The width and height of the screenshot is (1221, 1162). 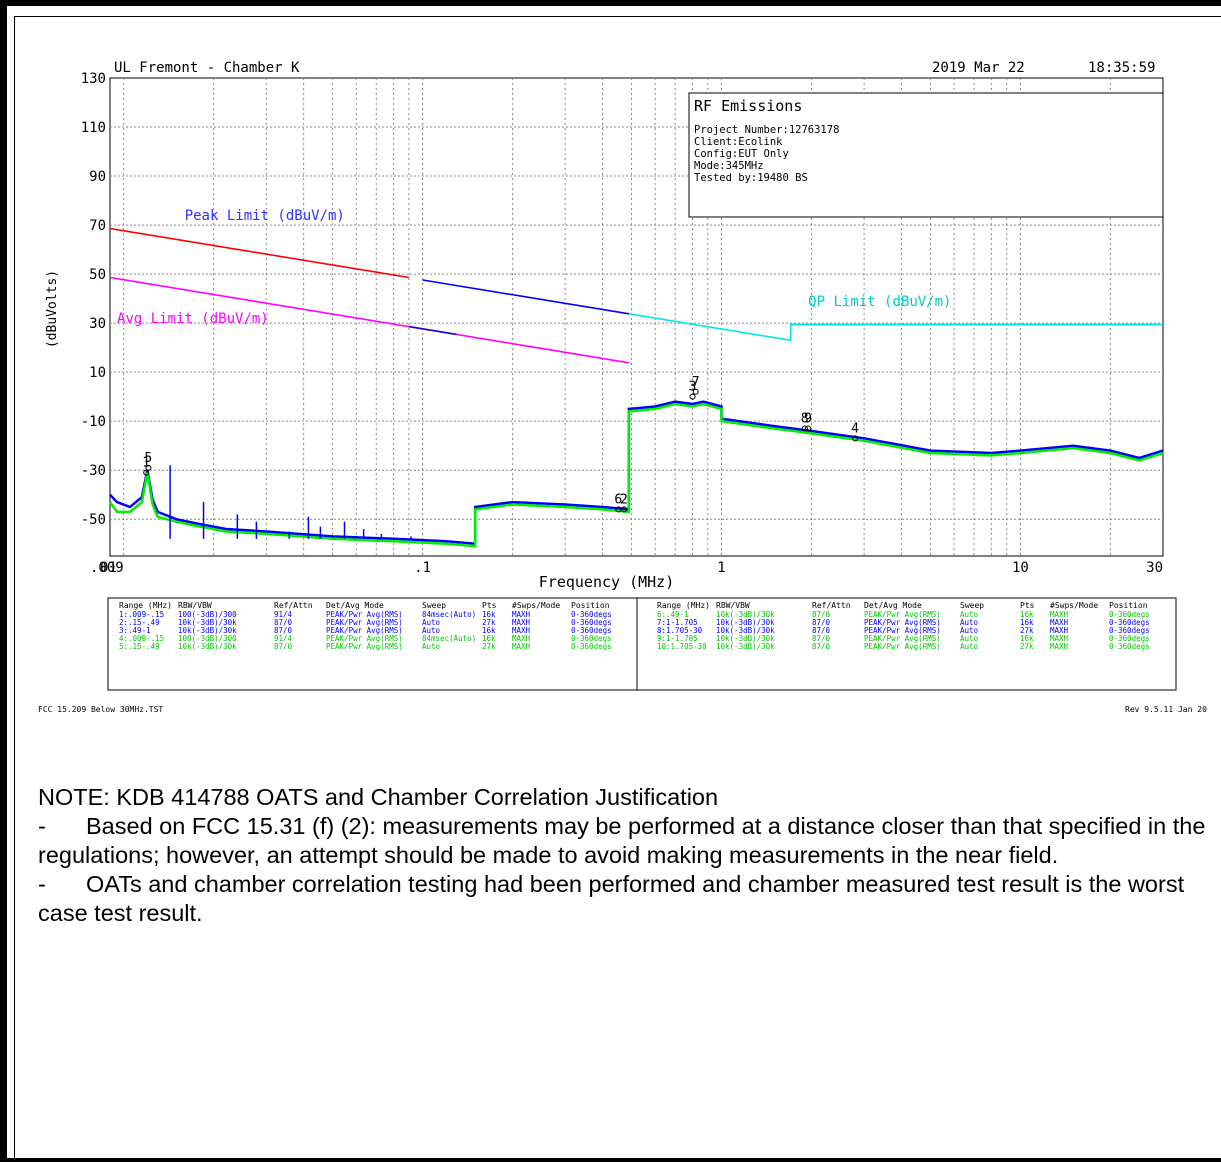 What do you see at coordinates (741, 154) in the screenshot?
I see `info-line: Config:EUT Only` at bounding box center [741, 154].